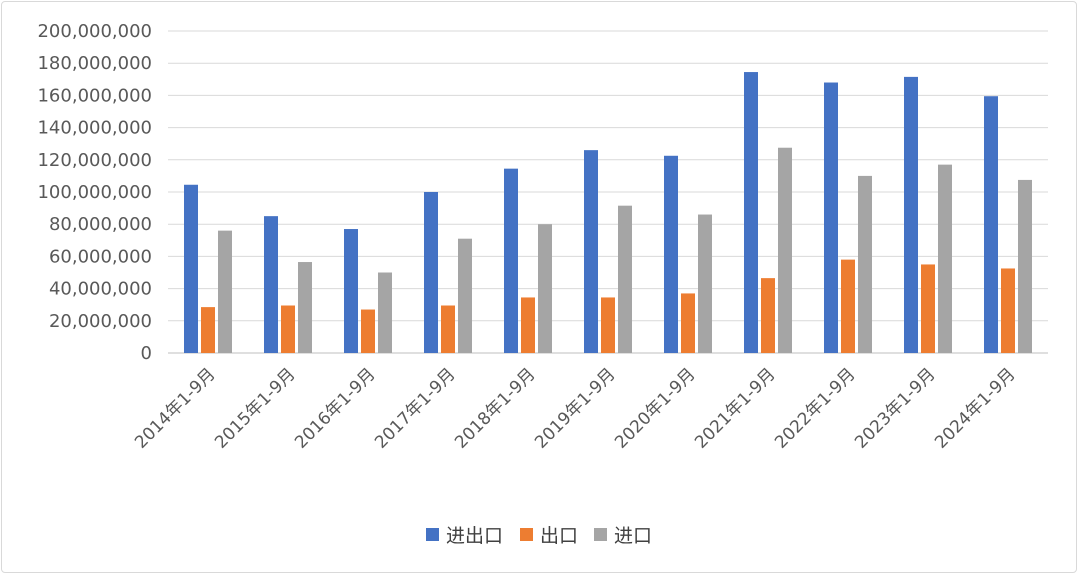  I want to click on y-tick-label: 140,000,000, so click(94, 128).